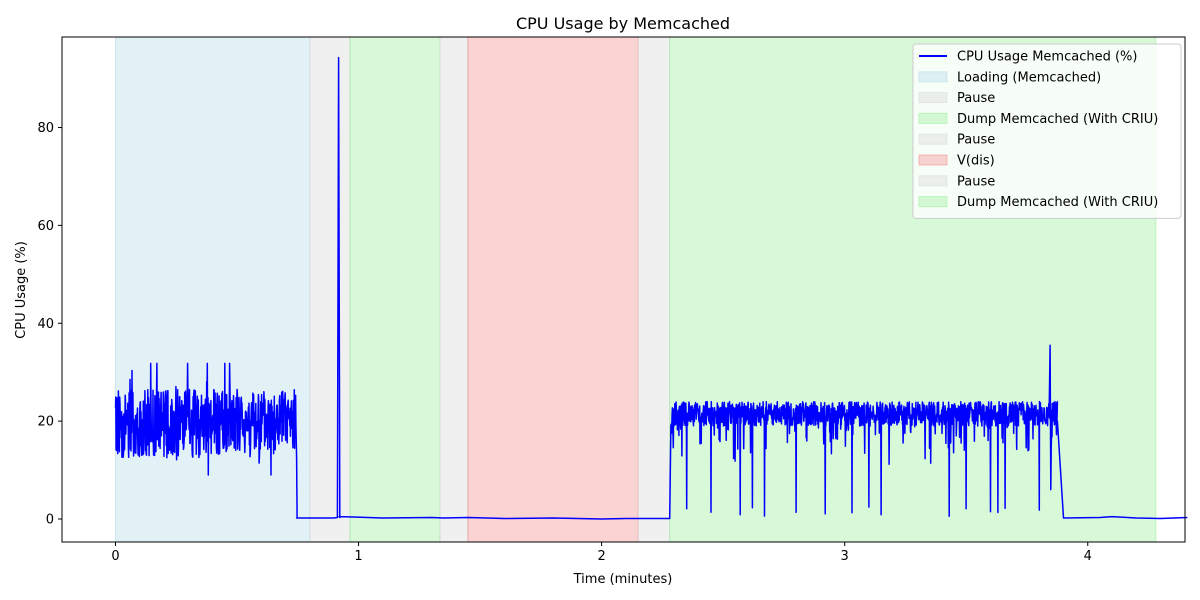  I want to click on x-tick-label-4: 4, so click(1088, 556).